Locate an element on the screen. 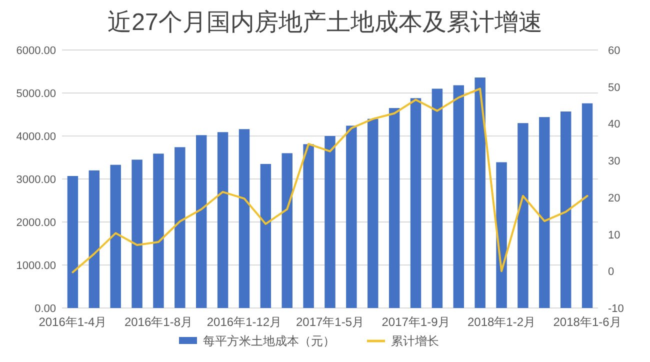 The width and height of the screenshot is (650, 362). x-tick-label: 2016年1-8月 is located at coordinates (158, 322).